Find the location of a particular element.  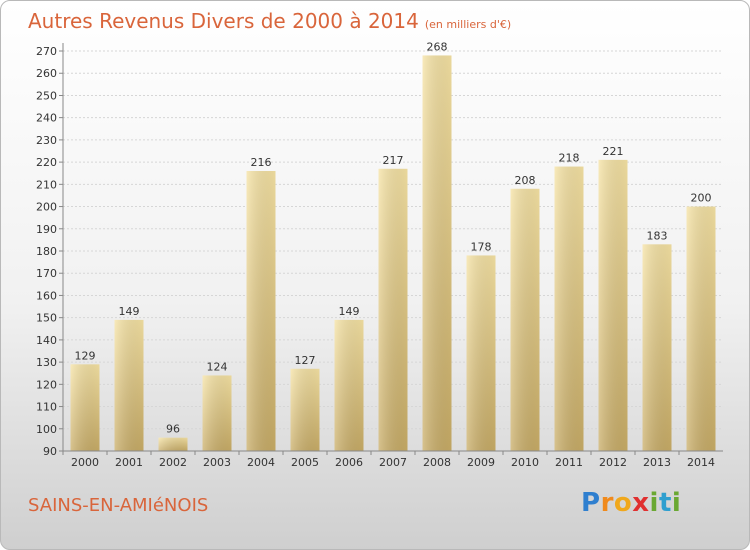

y-tick-label: 110 is located at coordinates (46, 407).